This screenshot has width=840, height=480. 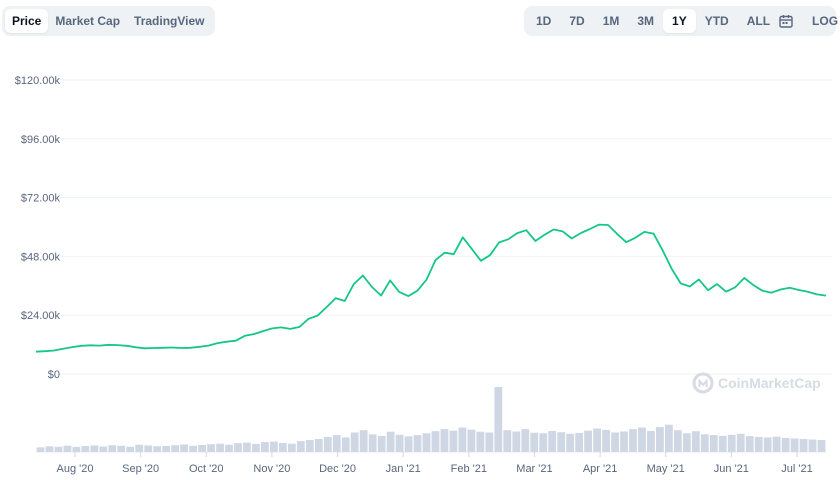 What do you see at coordinates (41, 199) in the screenshot?
I see `y-tick-label: $72.00k` at bounding box center [41, 199].